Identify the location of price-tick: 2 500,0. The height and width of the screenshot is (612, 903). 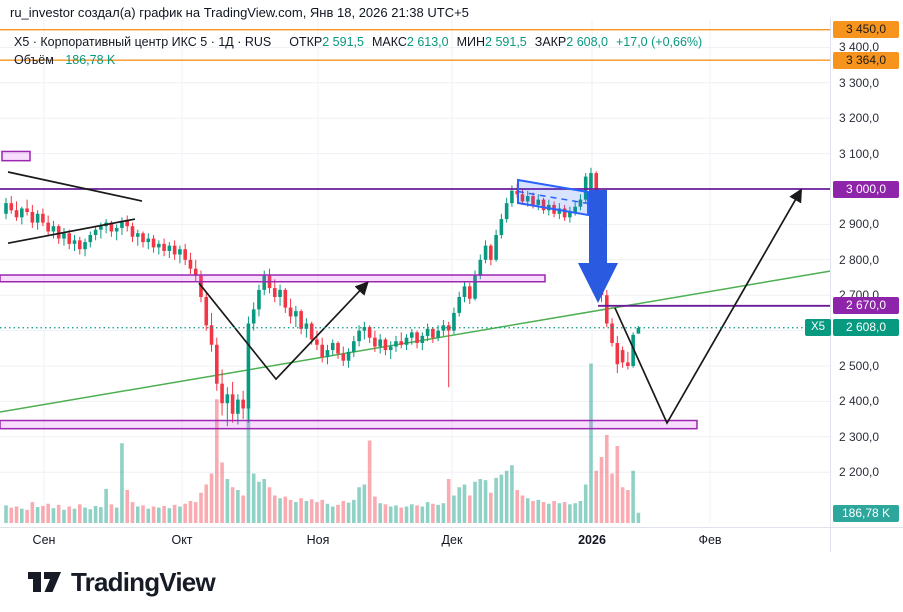
(859, 366).